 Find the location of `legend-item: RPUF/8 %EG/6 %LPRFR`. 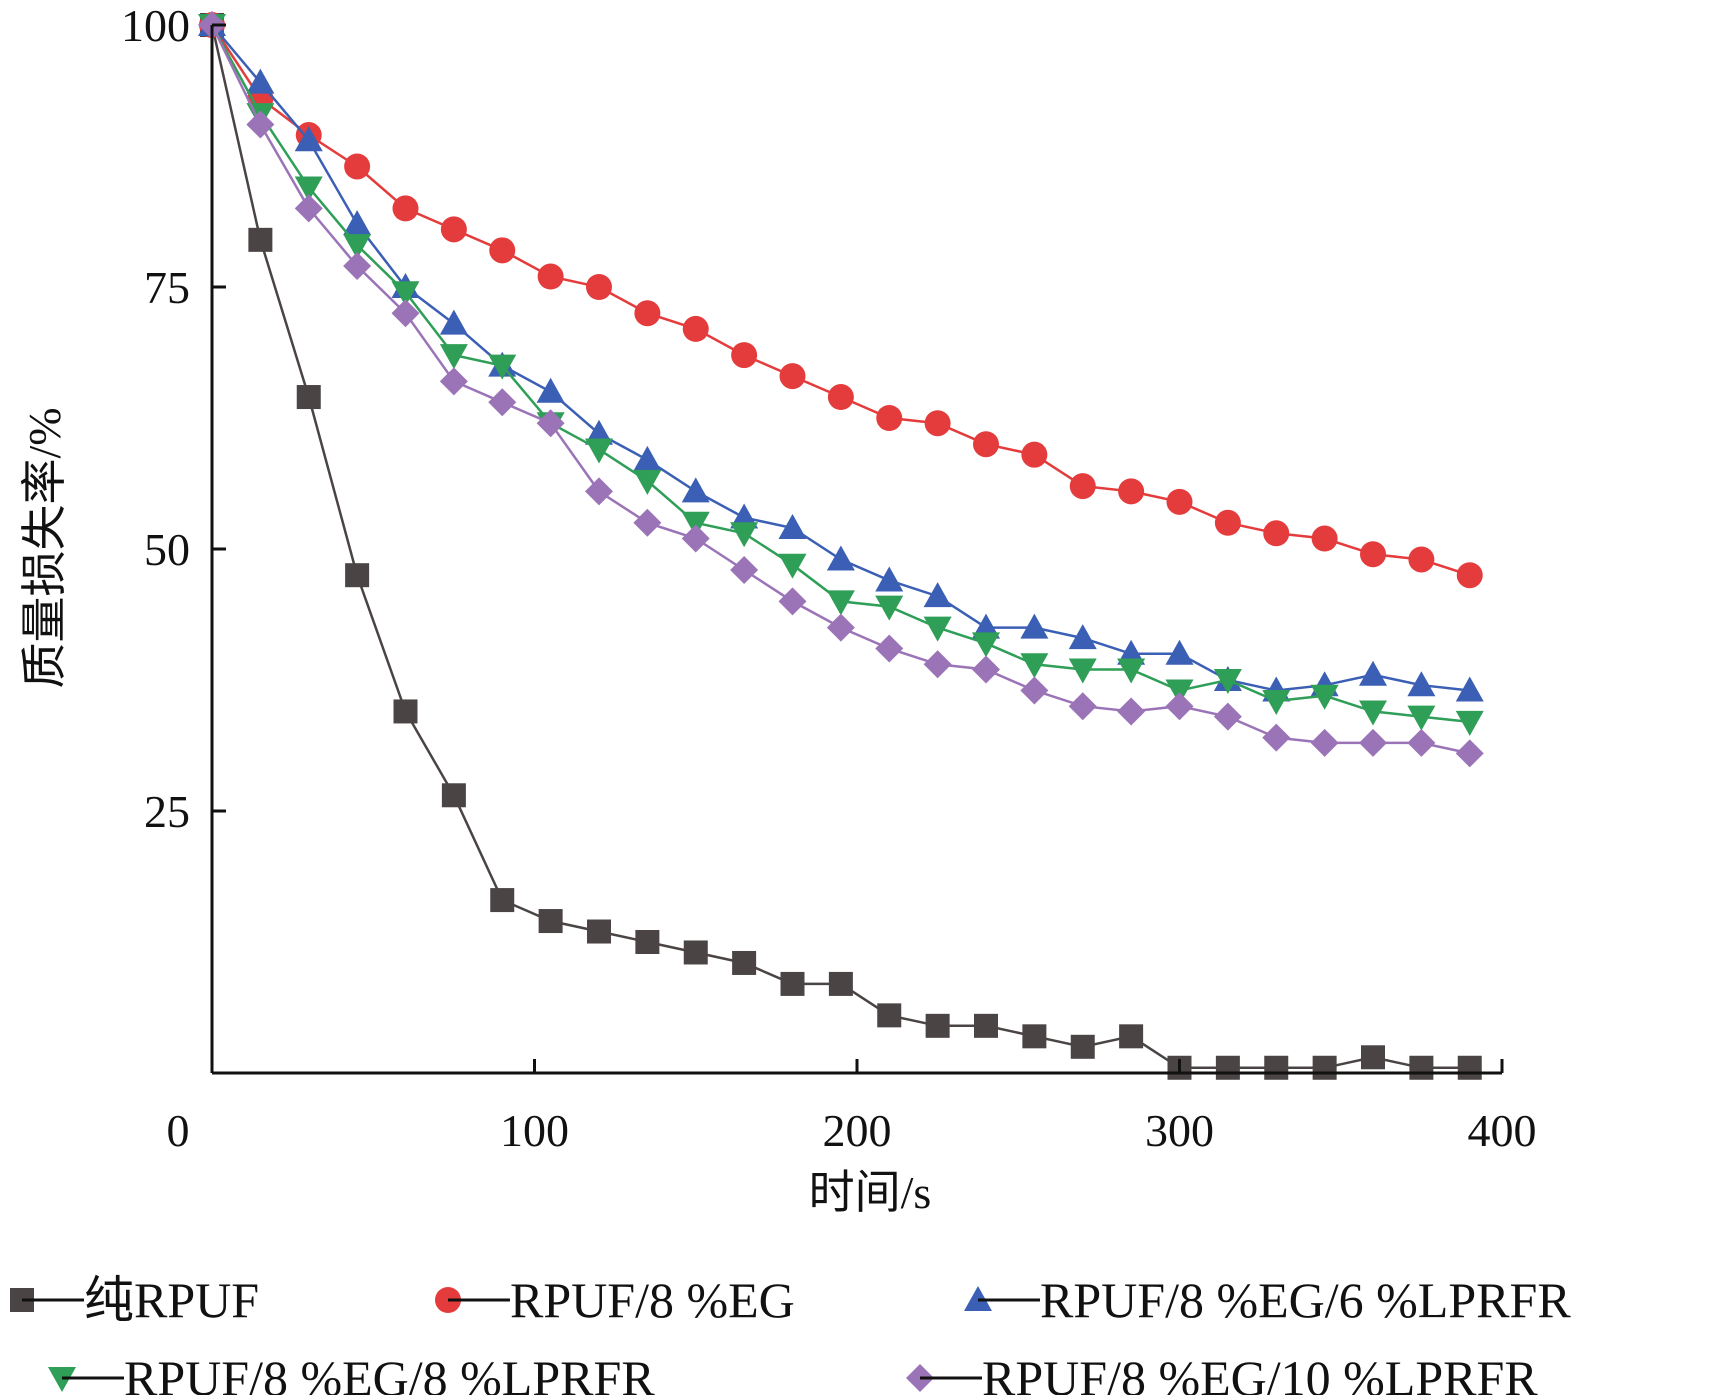

legend-item: RPUF/8 %EG/6 %LPRFR is located at coordinates (1267, 1300).